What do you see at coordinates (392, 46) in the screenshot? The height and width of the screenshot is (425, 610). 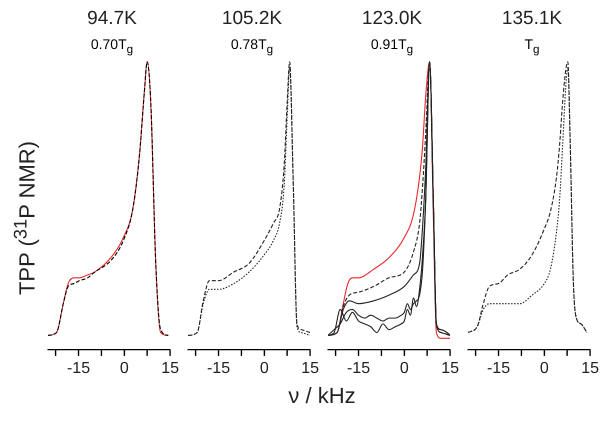 I see `chart-subtitle: 0.91T$_{g}$` at bounding box center [392, 46].